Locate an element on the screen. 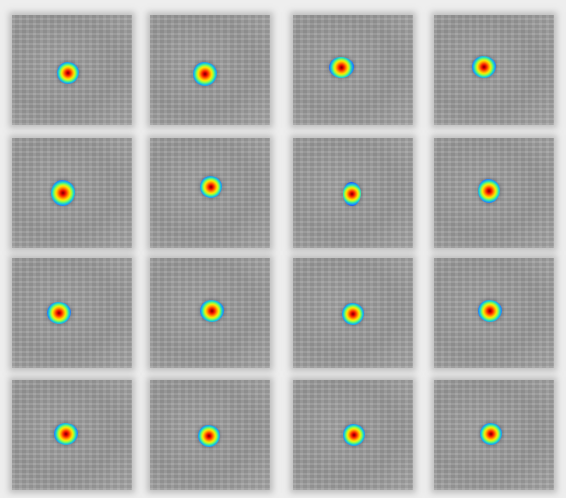 This screenshot has width=566, height=498. spot-r1c1 is located at coordinates (68, 73).